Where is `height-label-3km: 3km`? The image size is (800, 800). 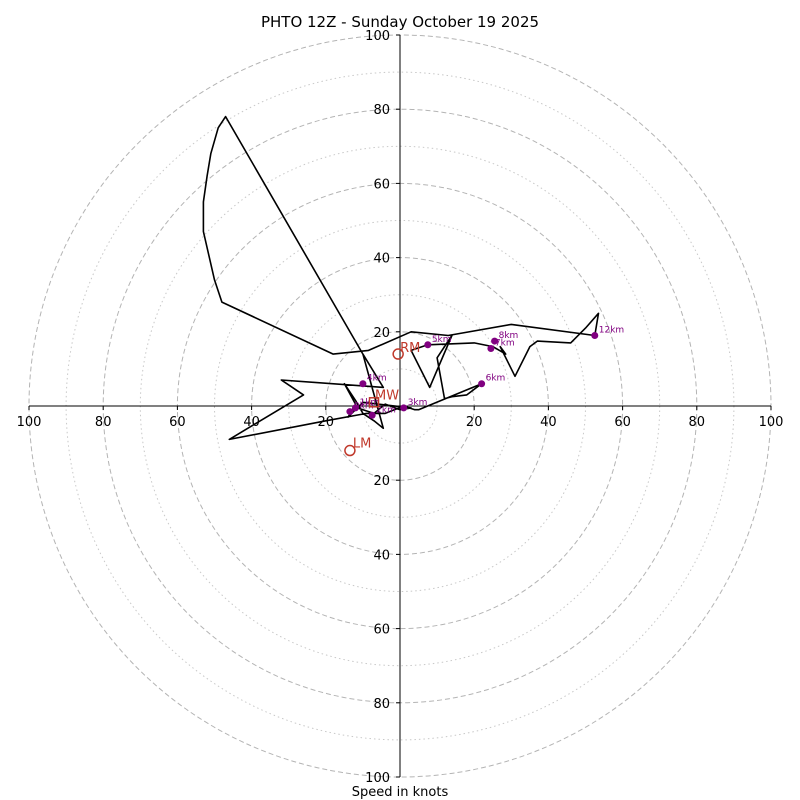 height-label-3km: 3km is located at coordinates (418, 403).